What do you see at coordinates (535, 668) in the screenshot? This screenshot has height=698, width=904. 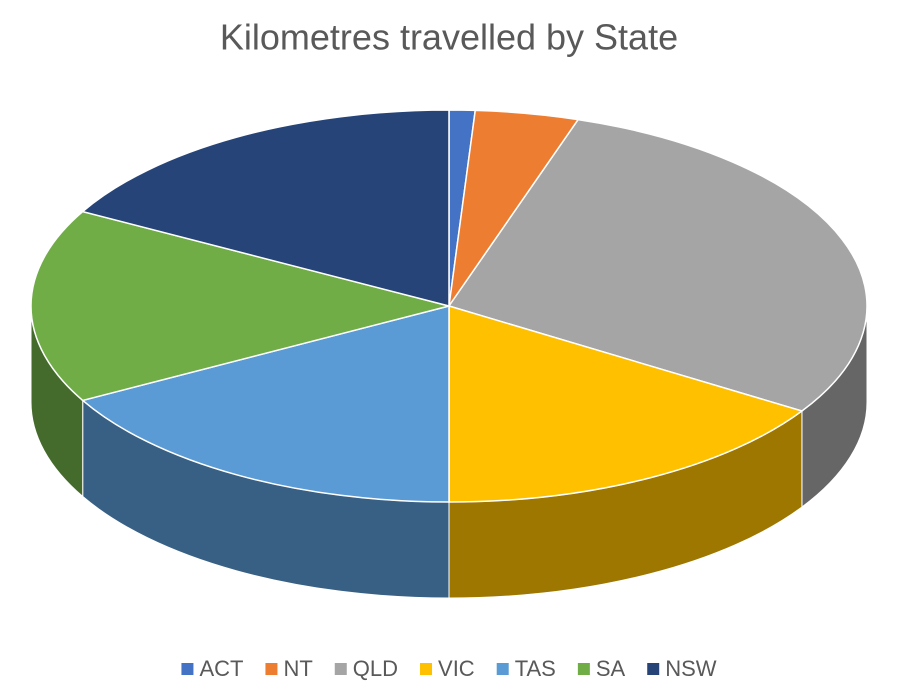 I see `legend-label: TAS` at bounding box center [535, 668].